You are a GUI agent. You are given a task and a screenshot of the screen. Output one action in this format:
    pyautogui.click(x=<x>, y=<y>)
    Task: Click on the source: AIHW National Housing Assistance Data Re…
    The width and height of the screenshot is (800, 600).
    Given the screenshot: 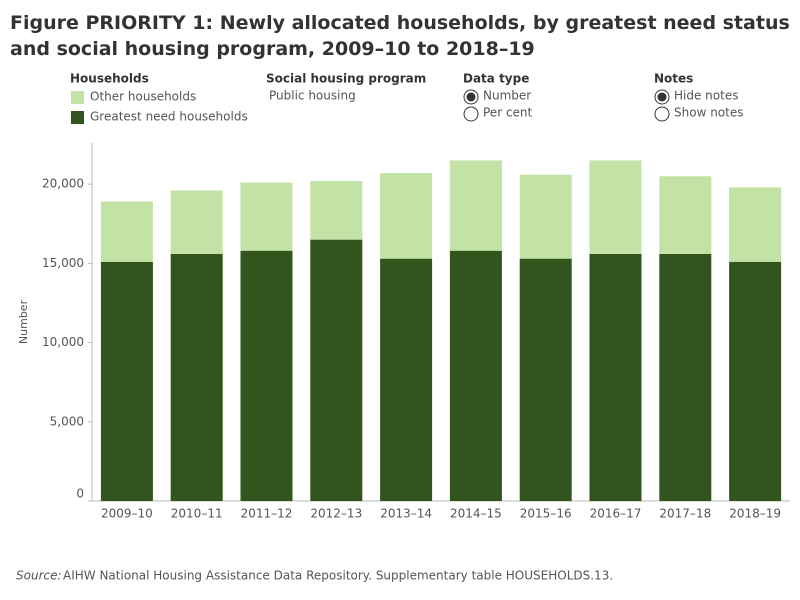 What is the action you would take?
    pyautogui.click(x=338, y=576)
    